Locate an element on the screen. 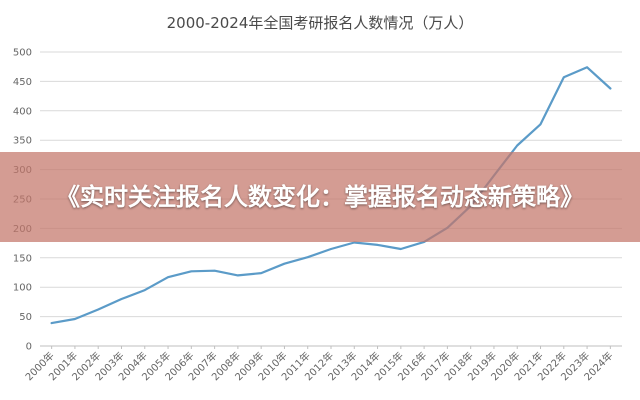 This screenshot has height=400, width=640. headline-text: 《实时关注报名人数变化：掌握报名动态新策略》 is located at coordinates (320, 197).